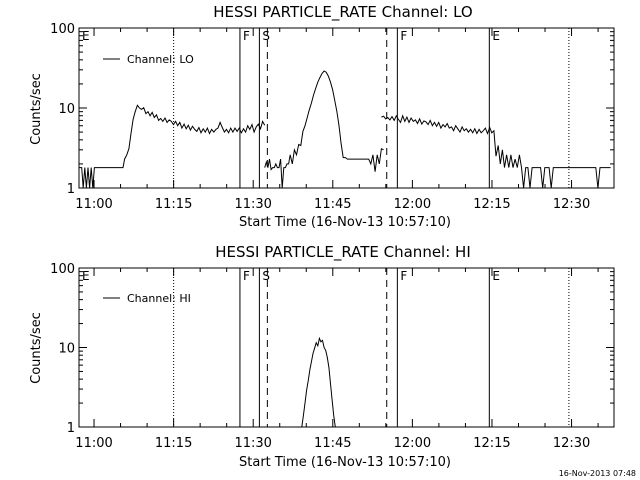  What do you see at coordinates (36, 109) in the screenshot?
I see `panel-lo-y-axis-label: Counts/sec` at bounding box center [36, 109].